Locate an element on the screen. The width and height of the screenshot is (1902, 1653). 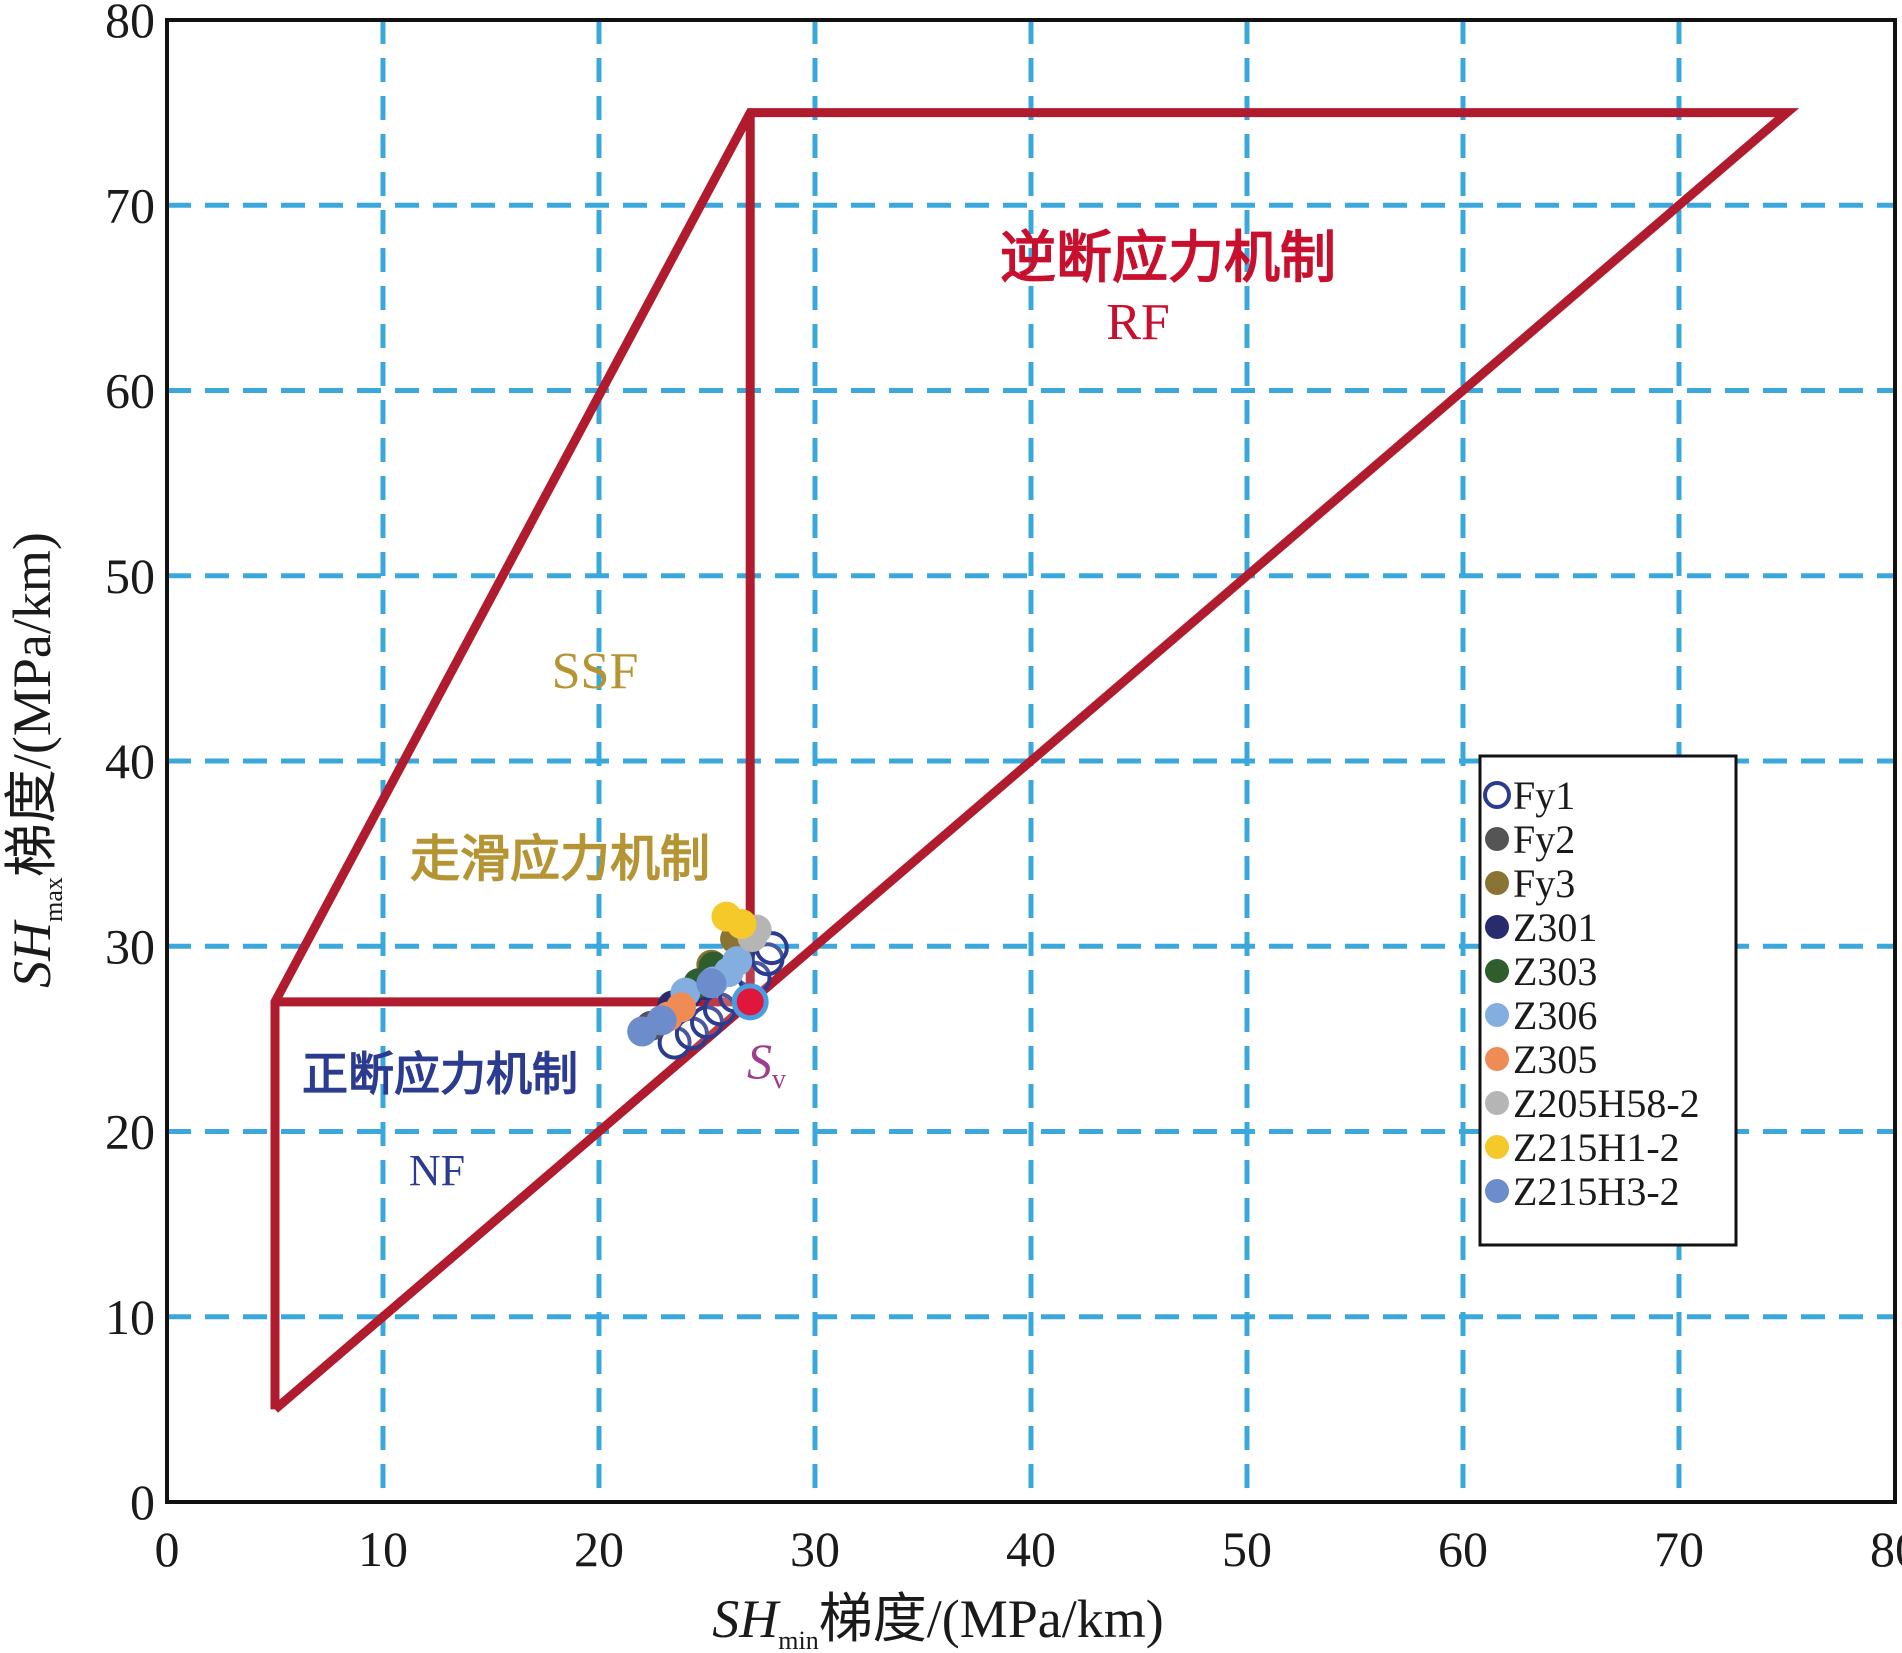
y-title-sub: max is located at coordinates (53, 899).